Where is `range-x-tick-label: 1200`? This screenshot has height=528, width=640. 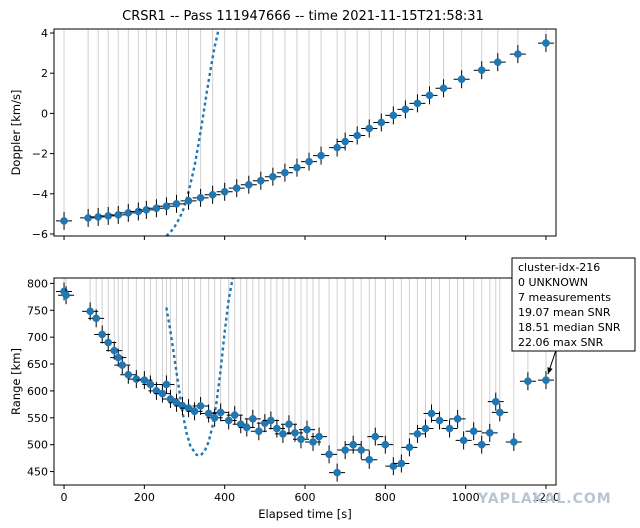 range-x-tick-label: 1200 is located at coordinates (546, 497).